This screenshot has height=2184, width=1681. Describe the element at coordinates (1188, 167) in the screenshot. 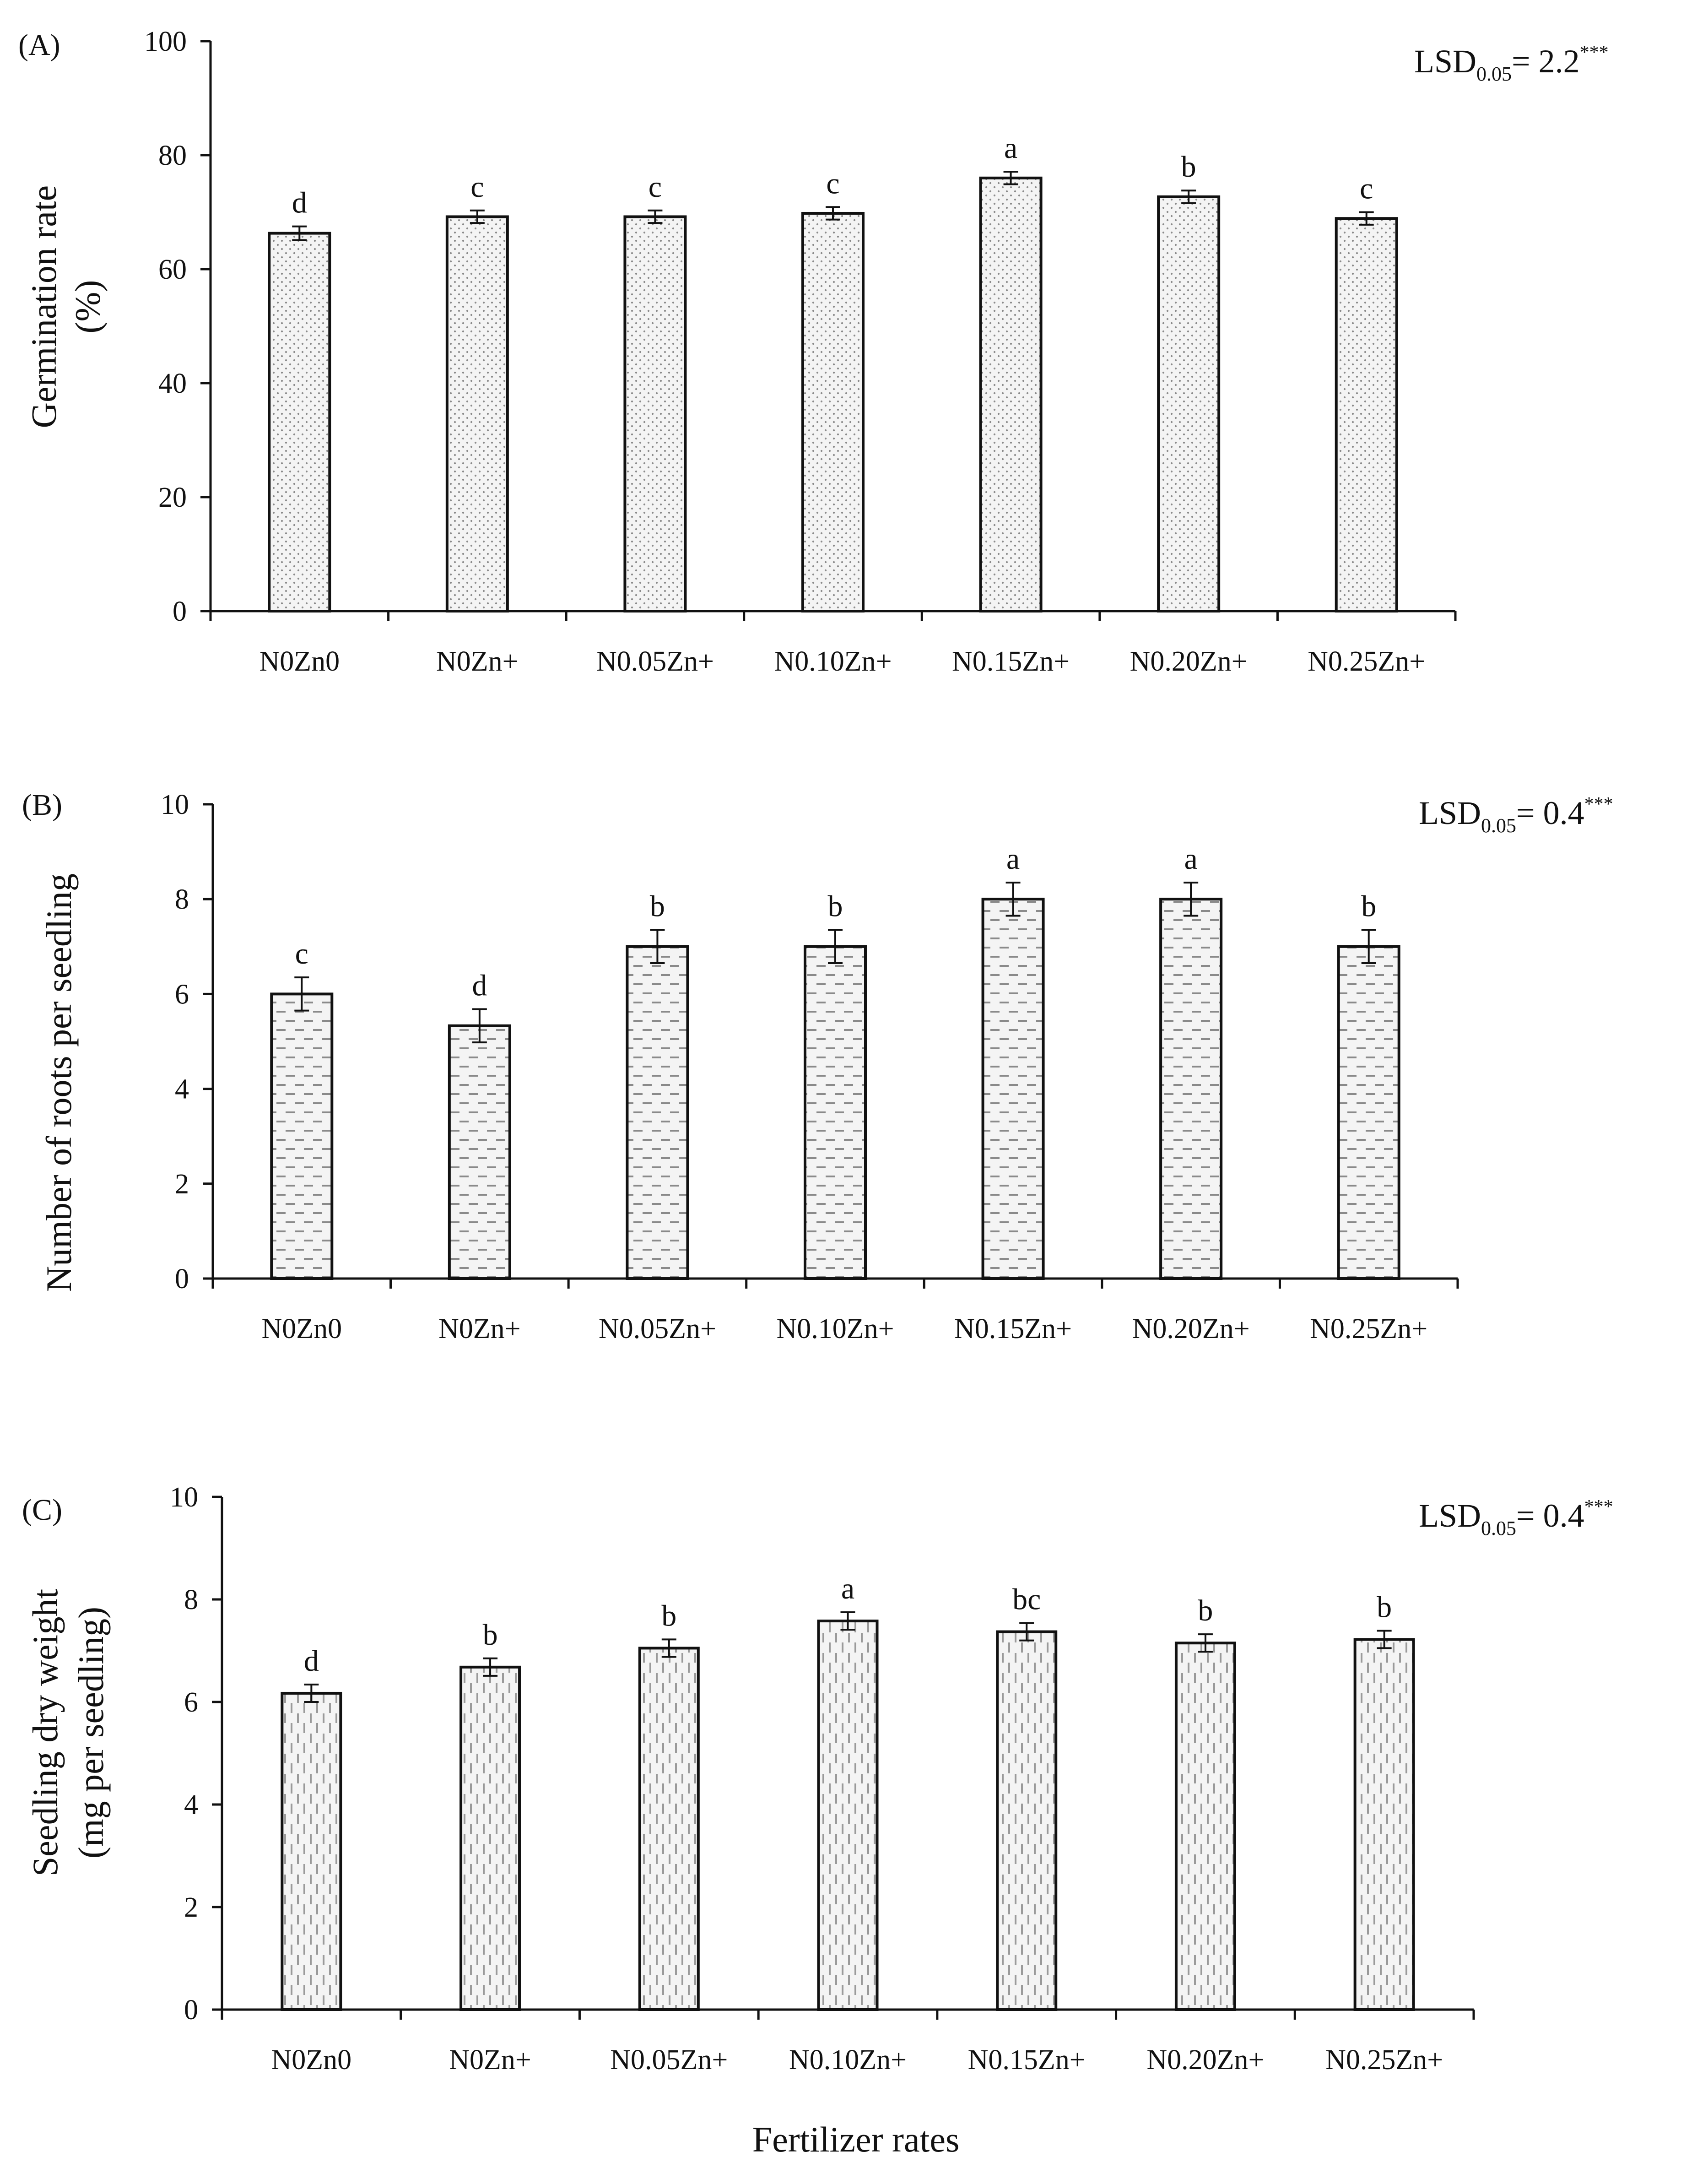

I see `panel-a-significance-letter: b` at that location.